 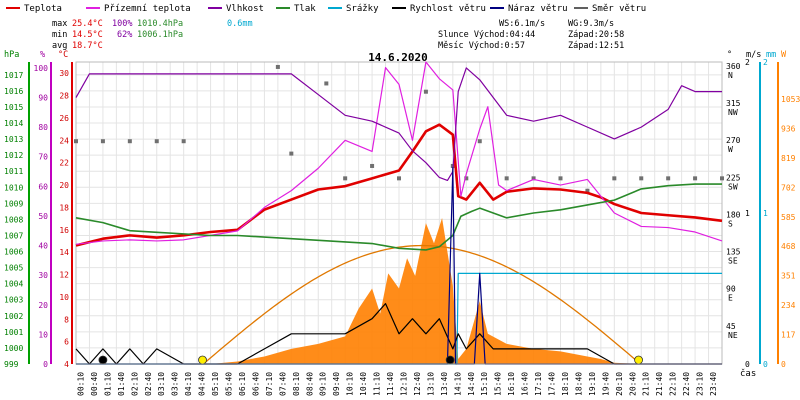 I want to click on chart-title: 14.6.2020, so click(x=398, y=57).